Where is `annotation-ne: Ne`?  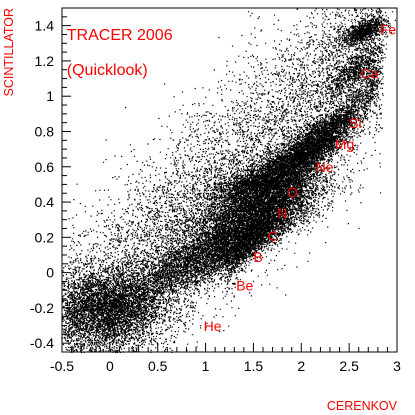 annotation-ne: Ne is located at coordinates (325, 167).